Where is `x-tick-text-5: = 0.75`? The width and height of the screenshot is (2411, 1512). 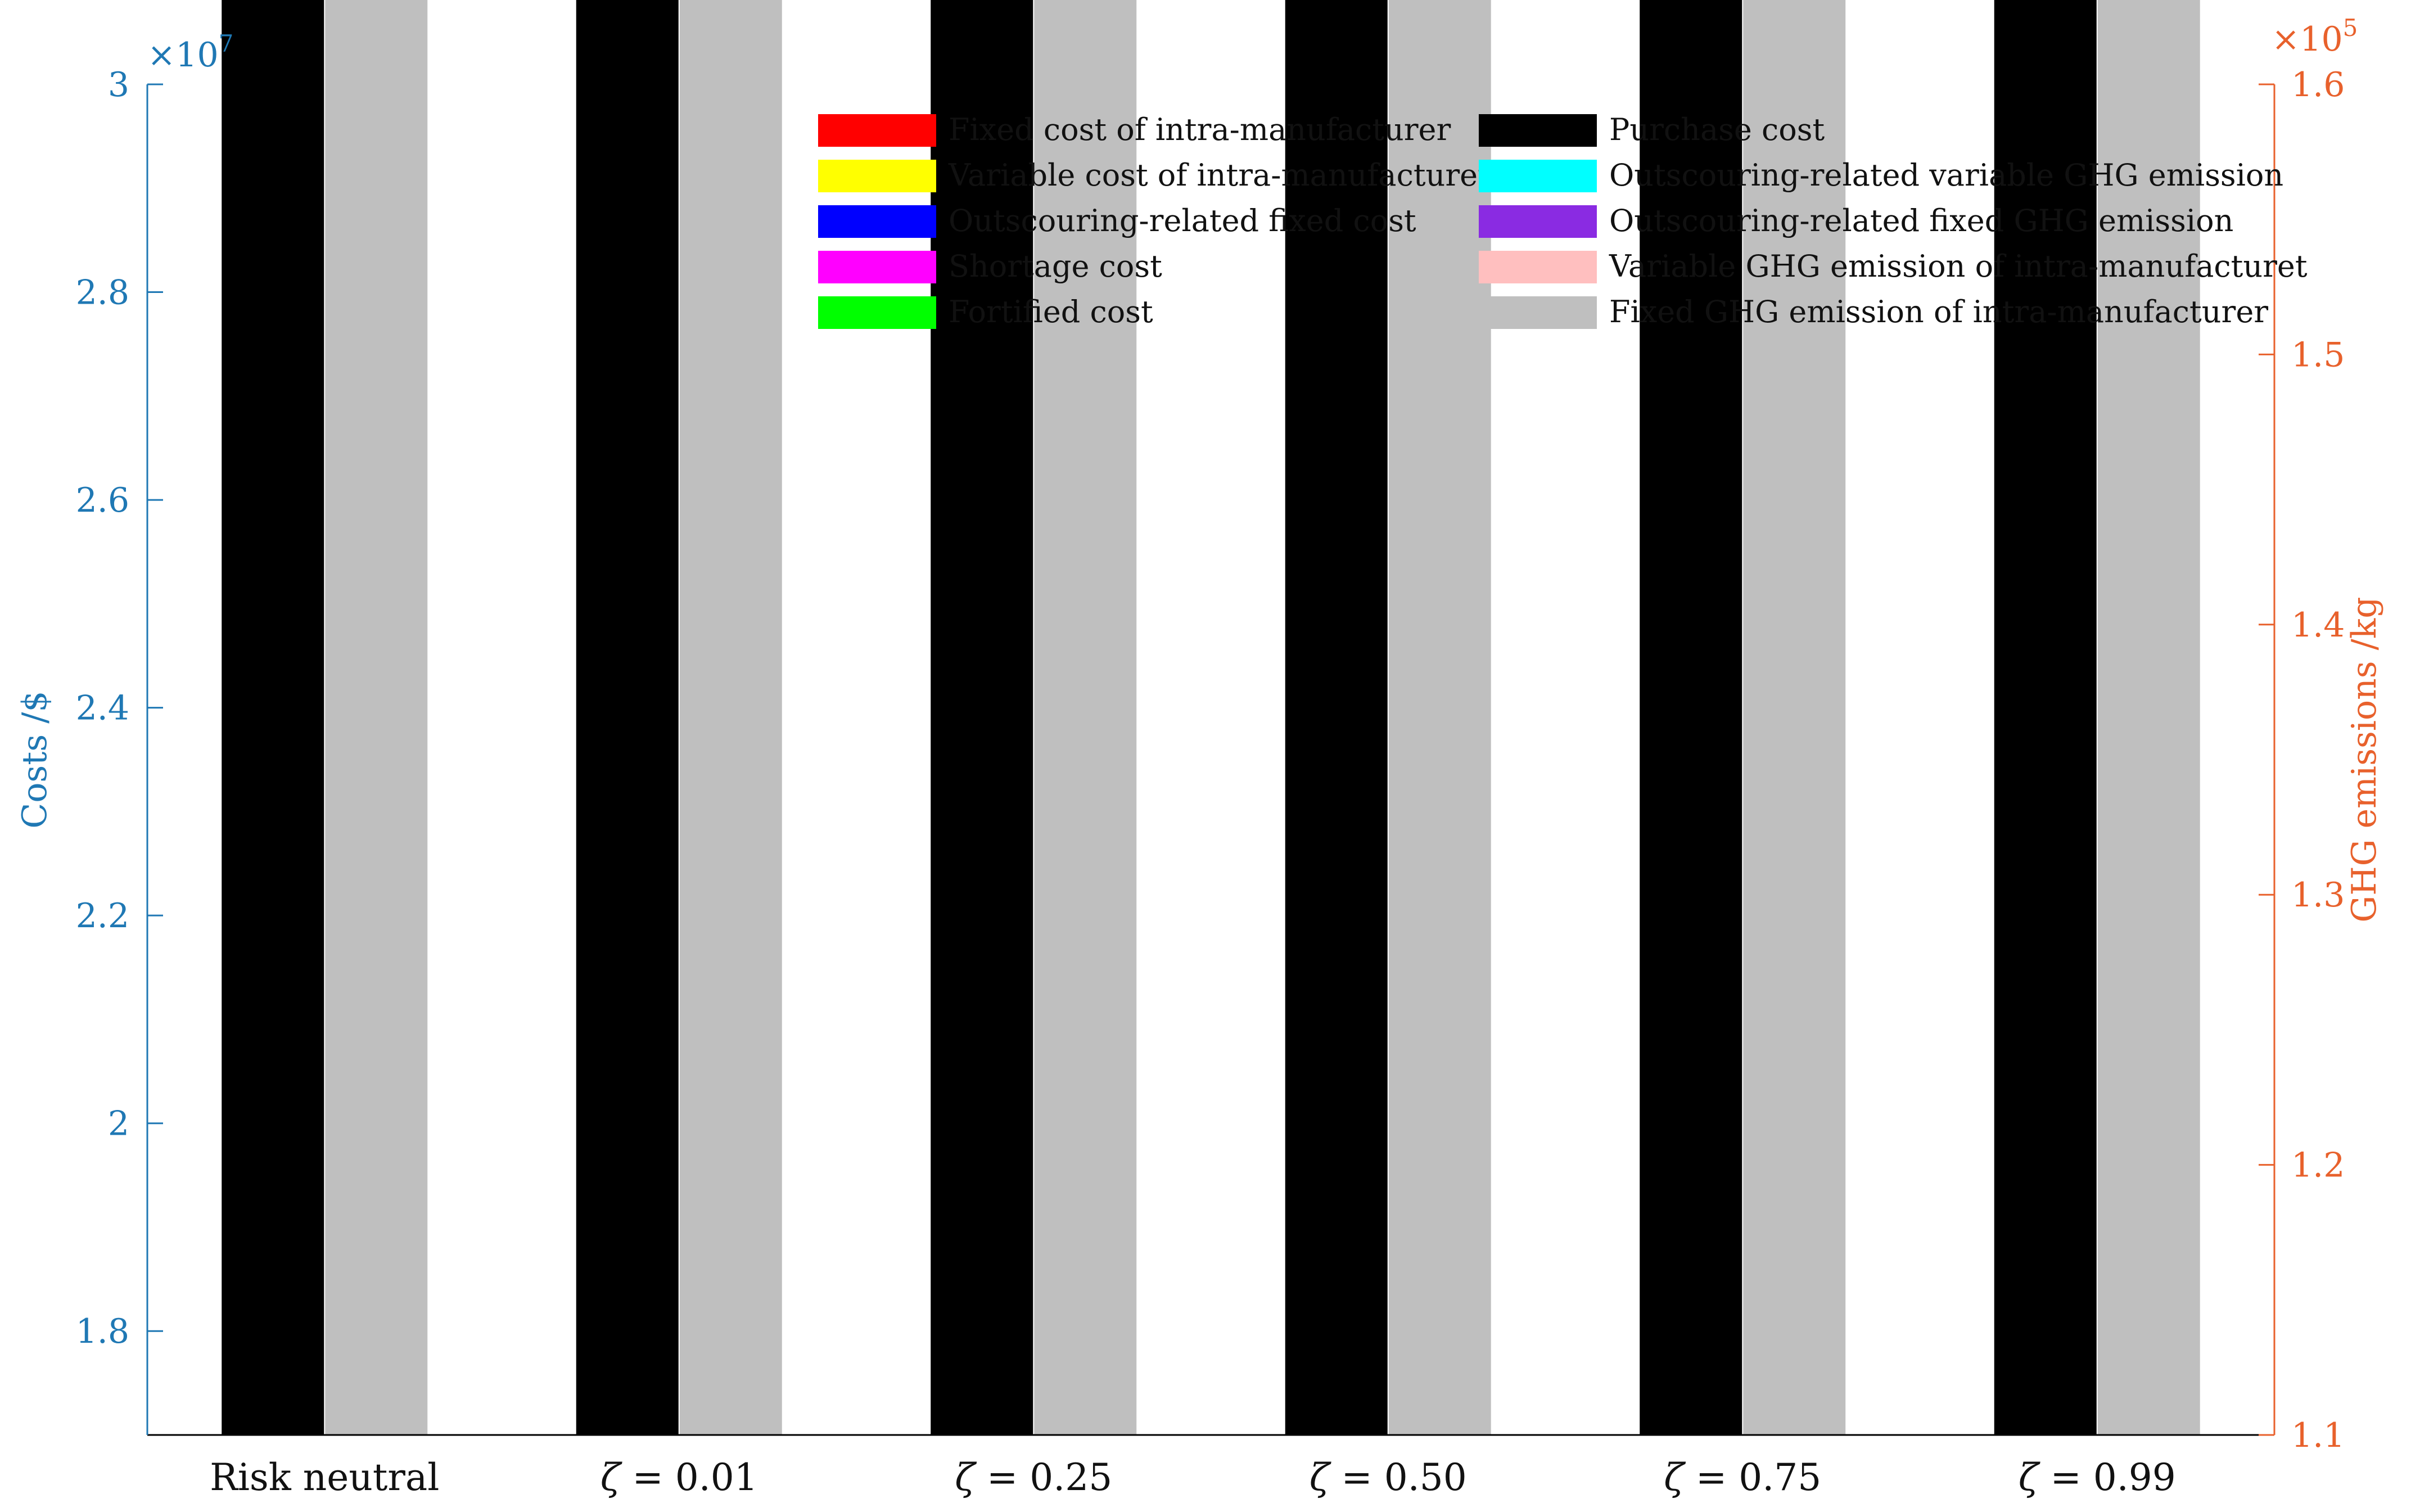 x-tick-text-5: = 0.75 is located at coordinates (1753, 1478).